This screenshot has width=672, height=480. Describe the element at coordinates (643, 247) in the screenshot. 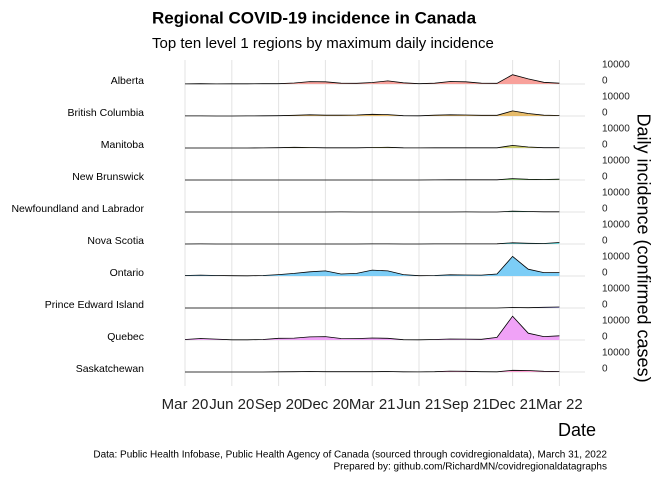

I see `y-axis-title: Daily incidence (confirmed cases)` at that location.